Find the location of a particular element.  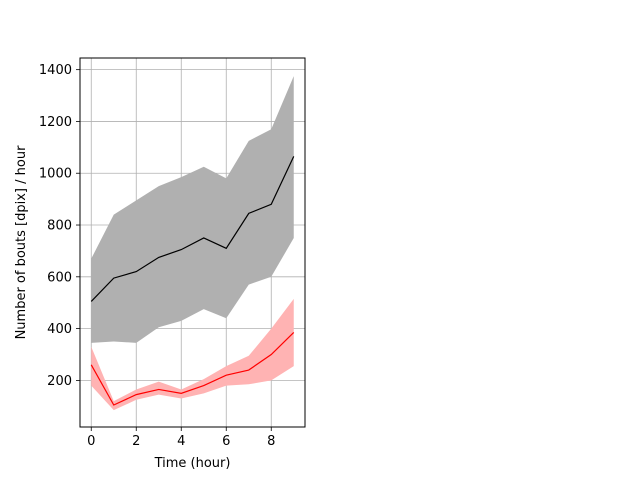

series-1-line is located at coordinates (192, 229).